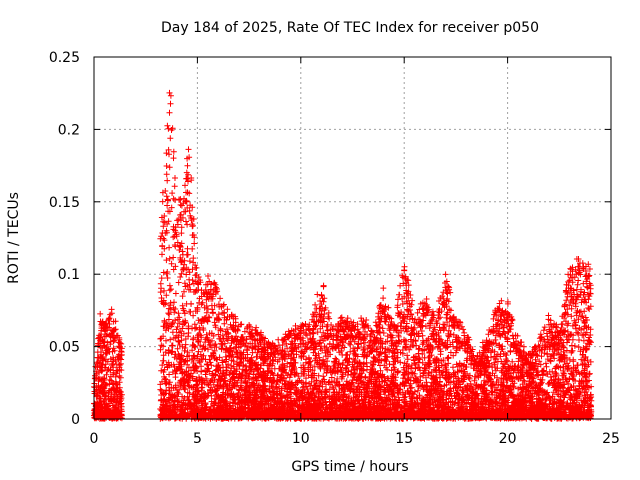 The width and height of the screenshot is (640, 480). What do you see at coordinates (64, 348) in the screenshot?
I see `y-tick-label: 0.05` at bounding box center [64, 348].